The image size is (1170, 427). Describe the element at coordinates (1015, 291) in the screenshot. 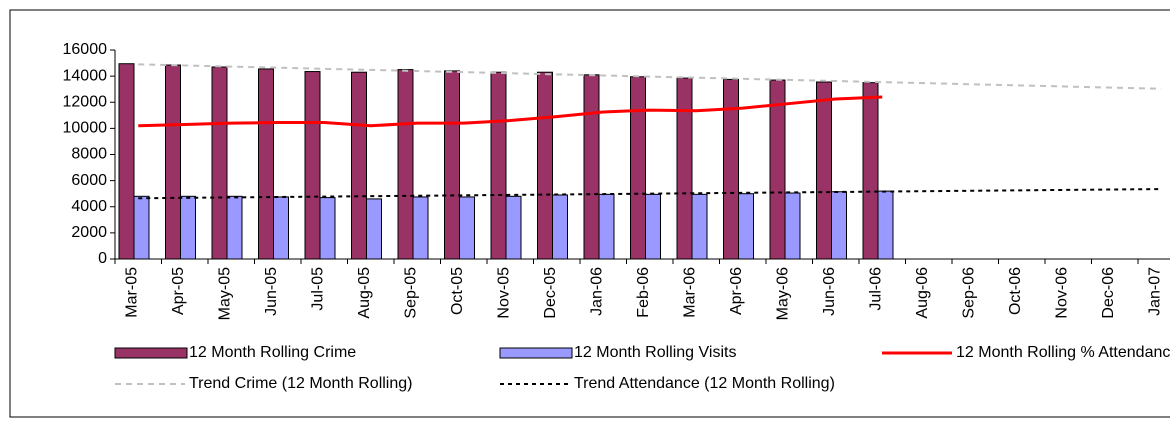

I see `x-tick-label: Oct-06` at that location.